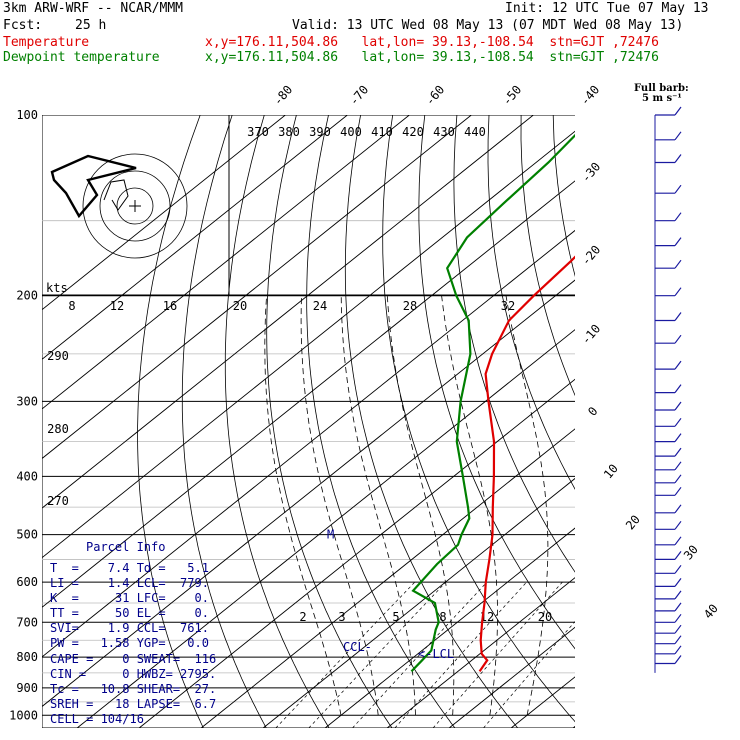 The width and height of the screenshot is (740, 740). I want to click on theta-label: 420, so click(413, 132).